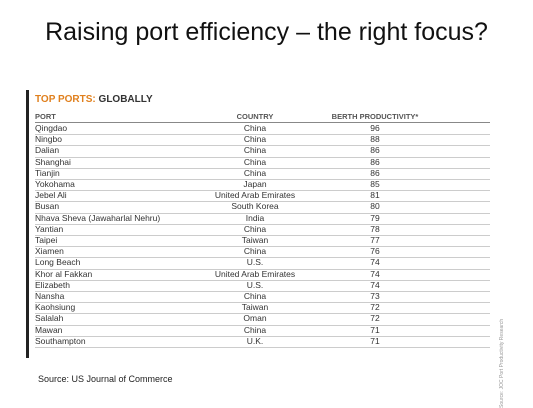  I want to click on column-header: COUNTRY, so click(255, 116).